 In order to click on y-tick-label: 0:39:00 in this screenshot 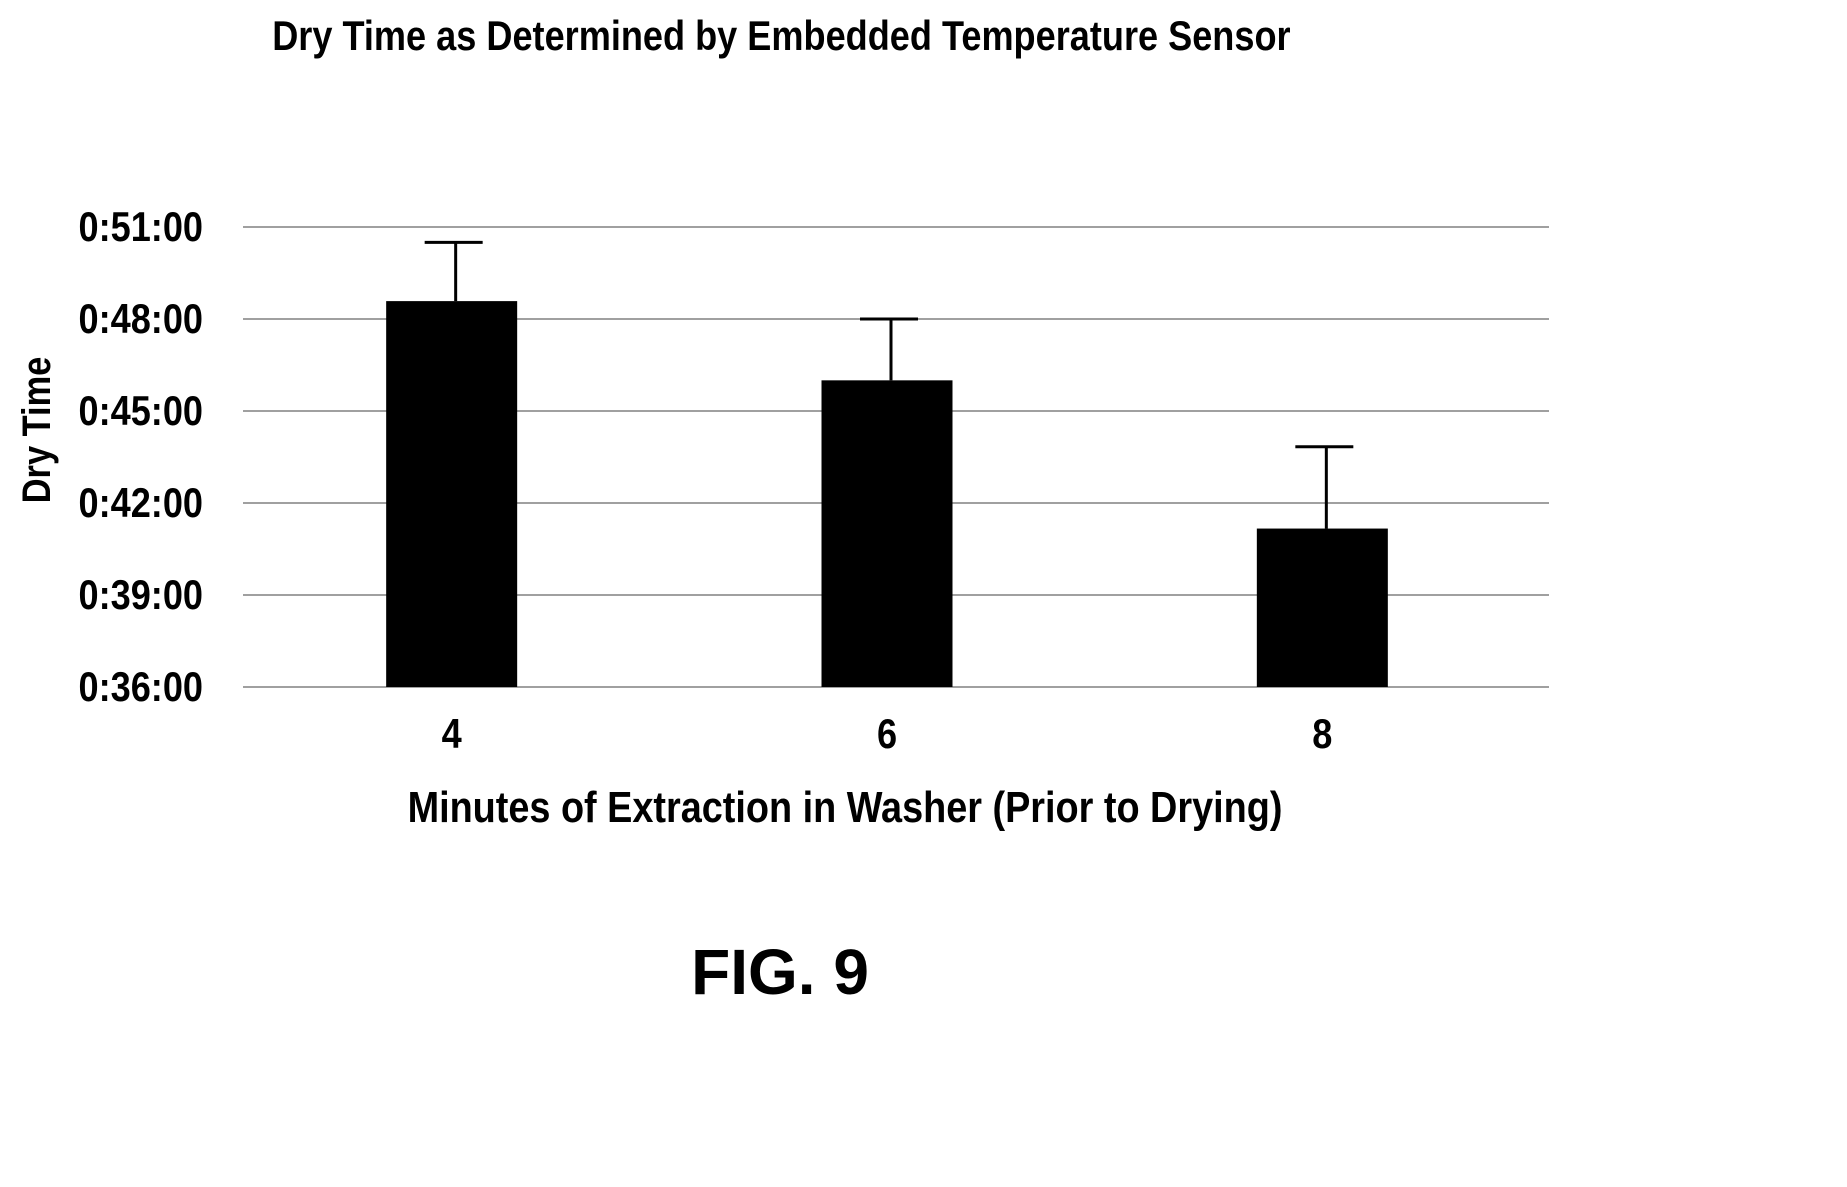, I will do `click(141, 596)`.